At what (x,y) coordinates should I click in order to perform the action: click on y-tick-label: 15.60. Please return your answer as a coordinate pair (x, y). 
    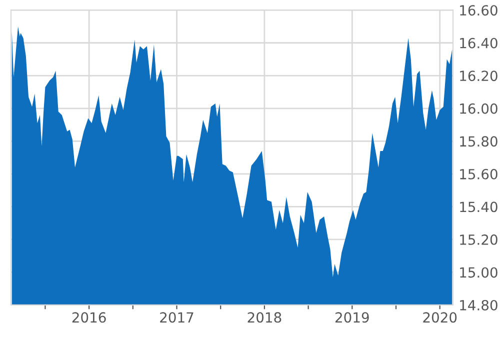
    Looking at the image, I should click on (479, 174).